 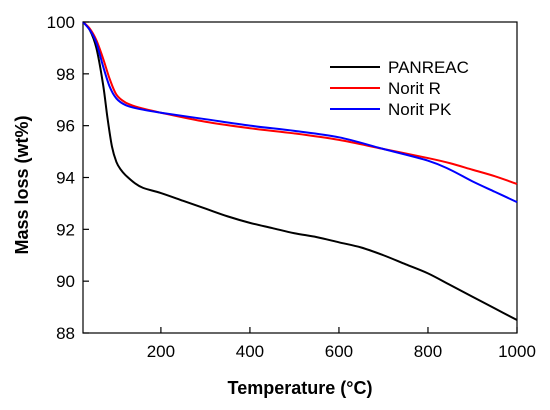 I want to click on y-tick-label: 96, so click(x=65, y=126).